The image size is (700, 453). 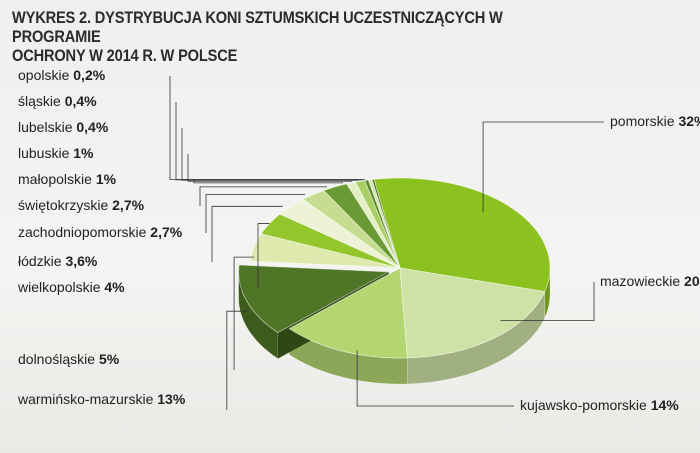 What do you see at coordinates (81, 101) in the screenshot?
I see `slice-label-value-12: 0,4%` at bounding box center [81, 101].